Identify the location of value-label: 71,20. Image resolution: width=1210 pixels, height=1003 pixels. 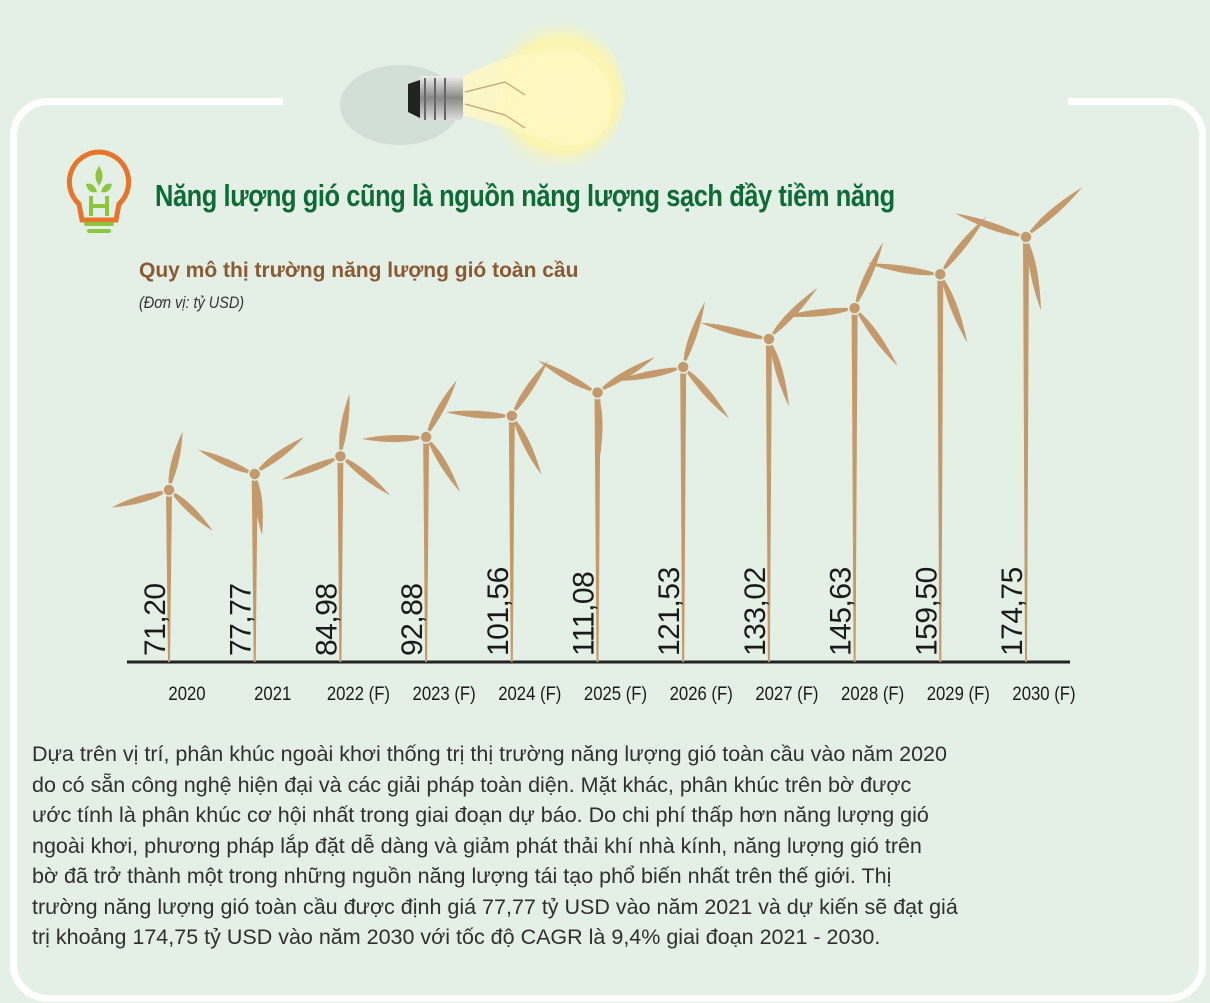
(155, 619).